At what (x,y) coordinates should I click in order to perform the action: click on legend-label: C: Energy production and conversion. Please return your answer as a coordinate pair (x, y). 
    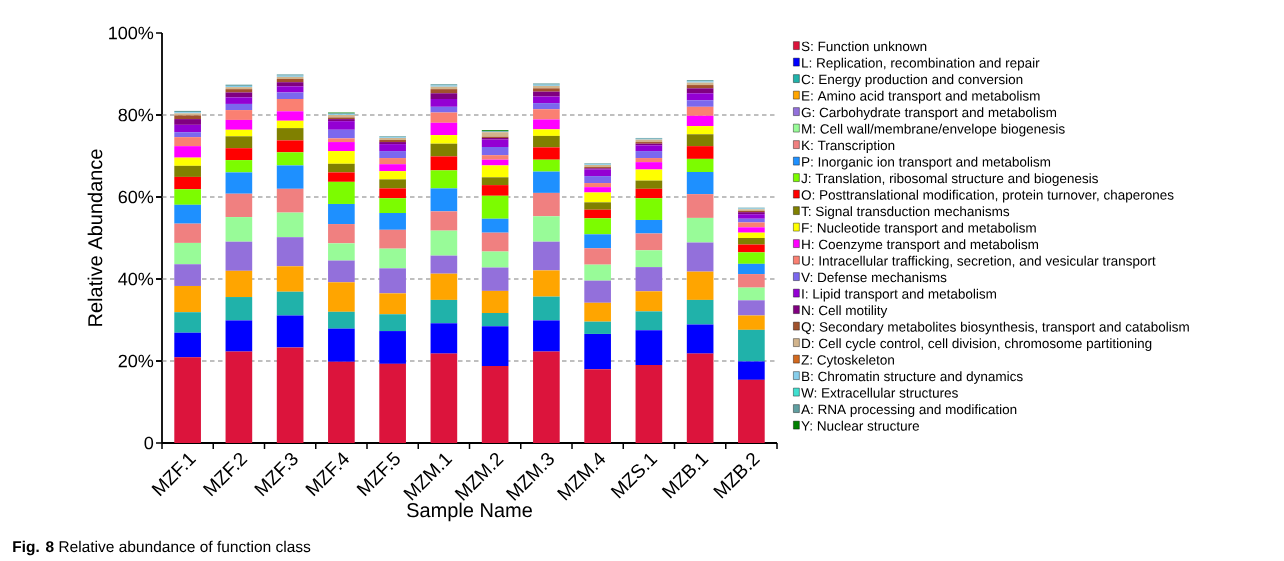
    Looking at the image, I should click on (912, 80).